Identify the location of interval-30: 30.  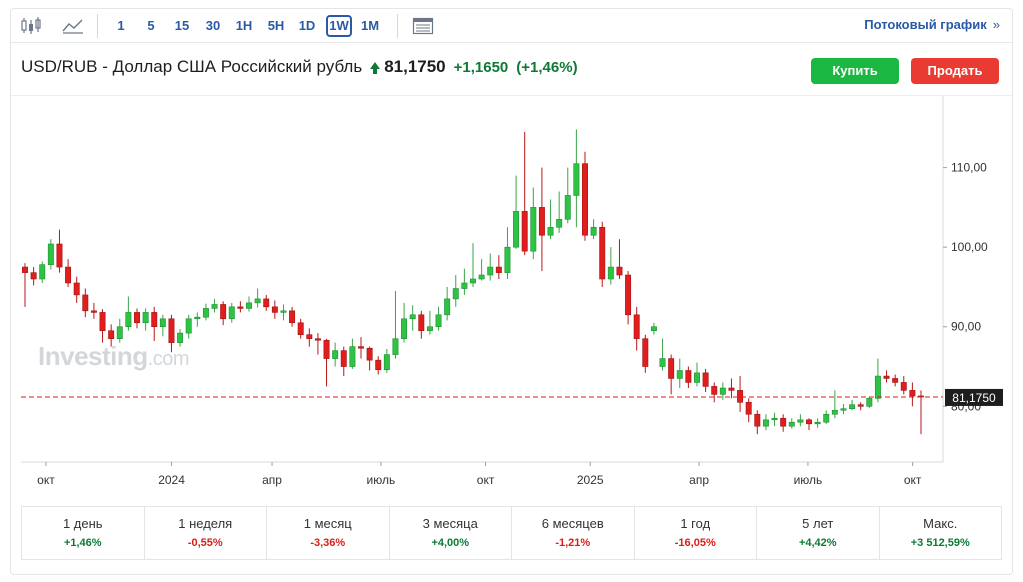
(213, 25).